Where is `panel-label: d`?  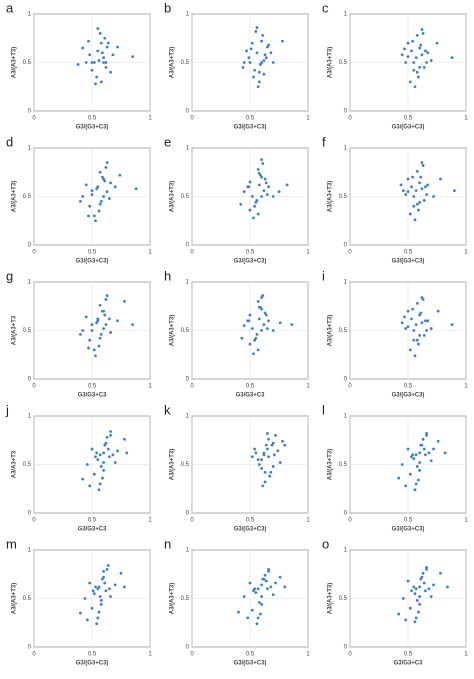 panel-label: d is located at coordinates (9, 141).